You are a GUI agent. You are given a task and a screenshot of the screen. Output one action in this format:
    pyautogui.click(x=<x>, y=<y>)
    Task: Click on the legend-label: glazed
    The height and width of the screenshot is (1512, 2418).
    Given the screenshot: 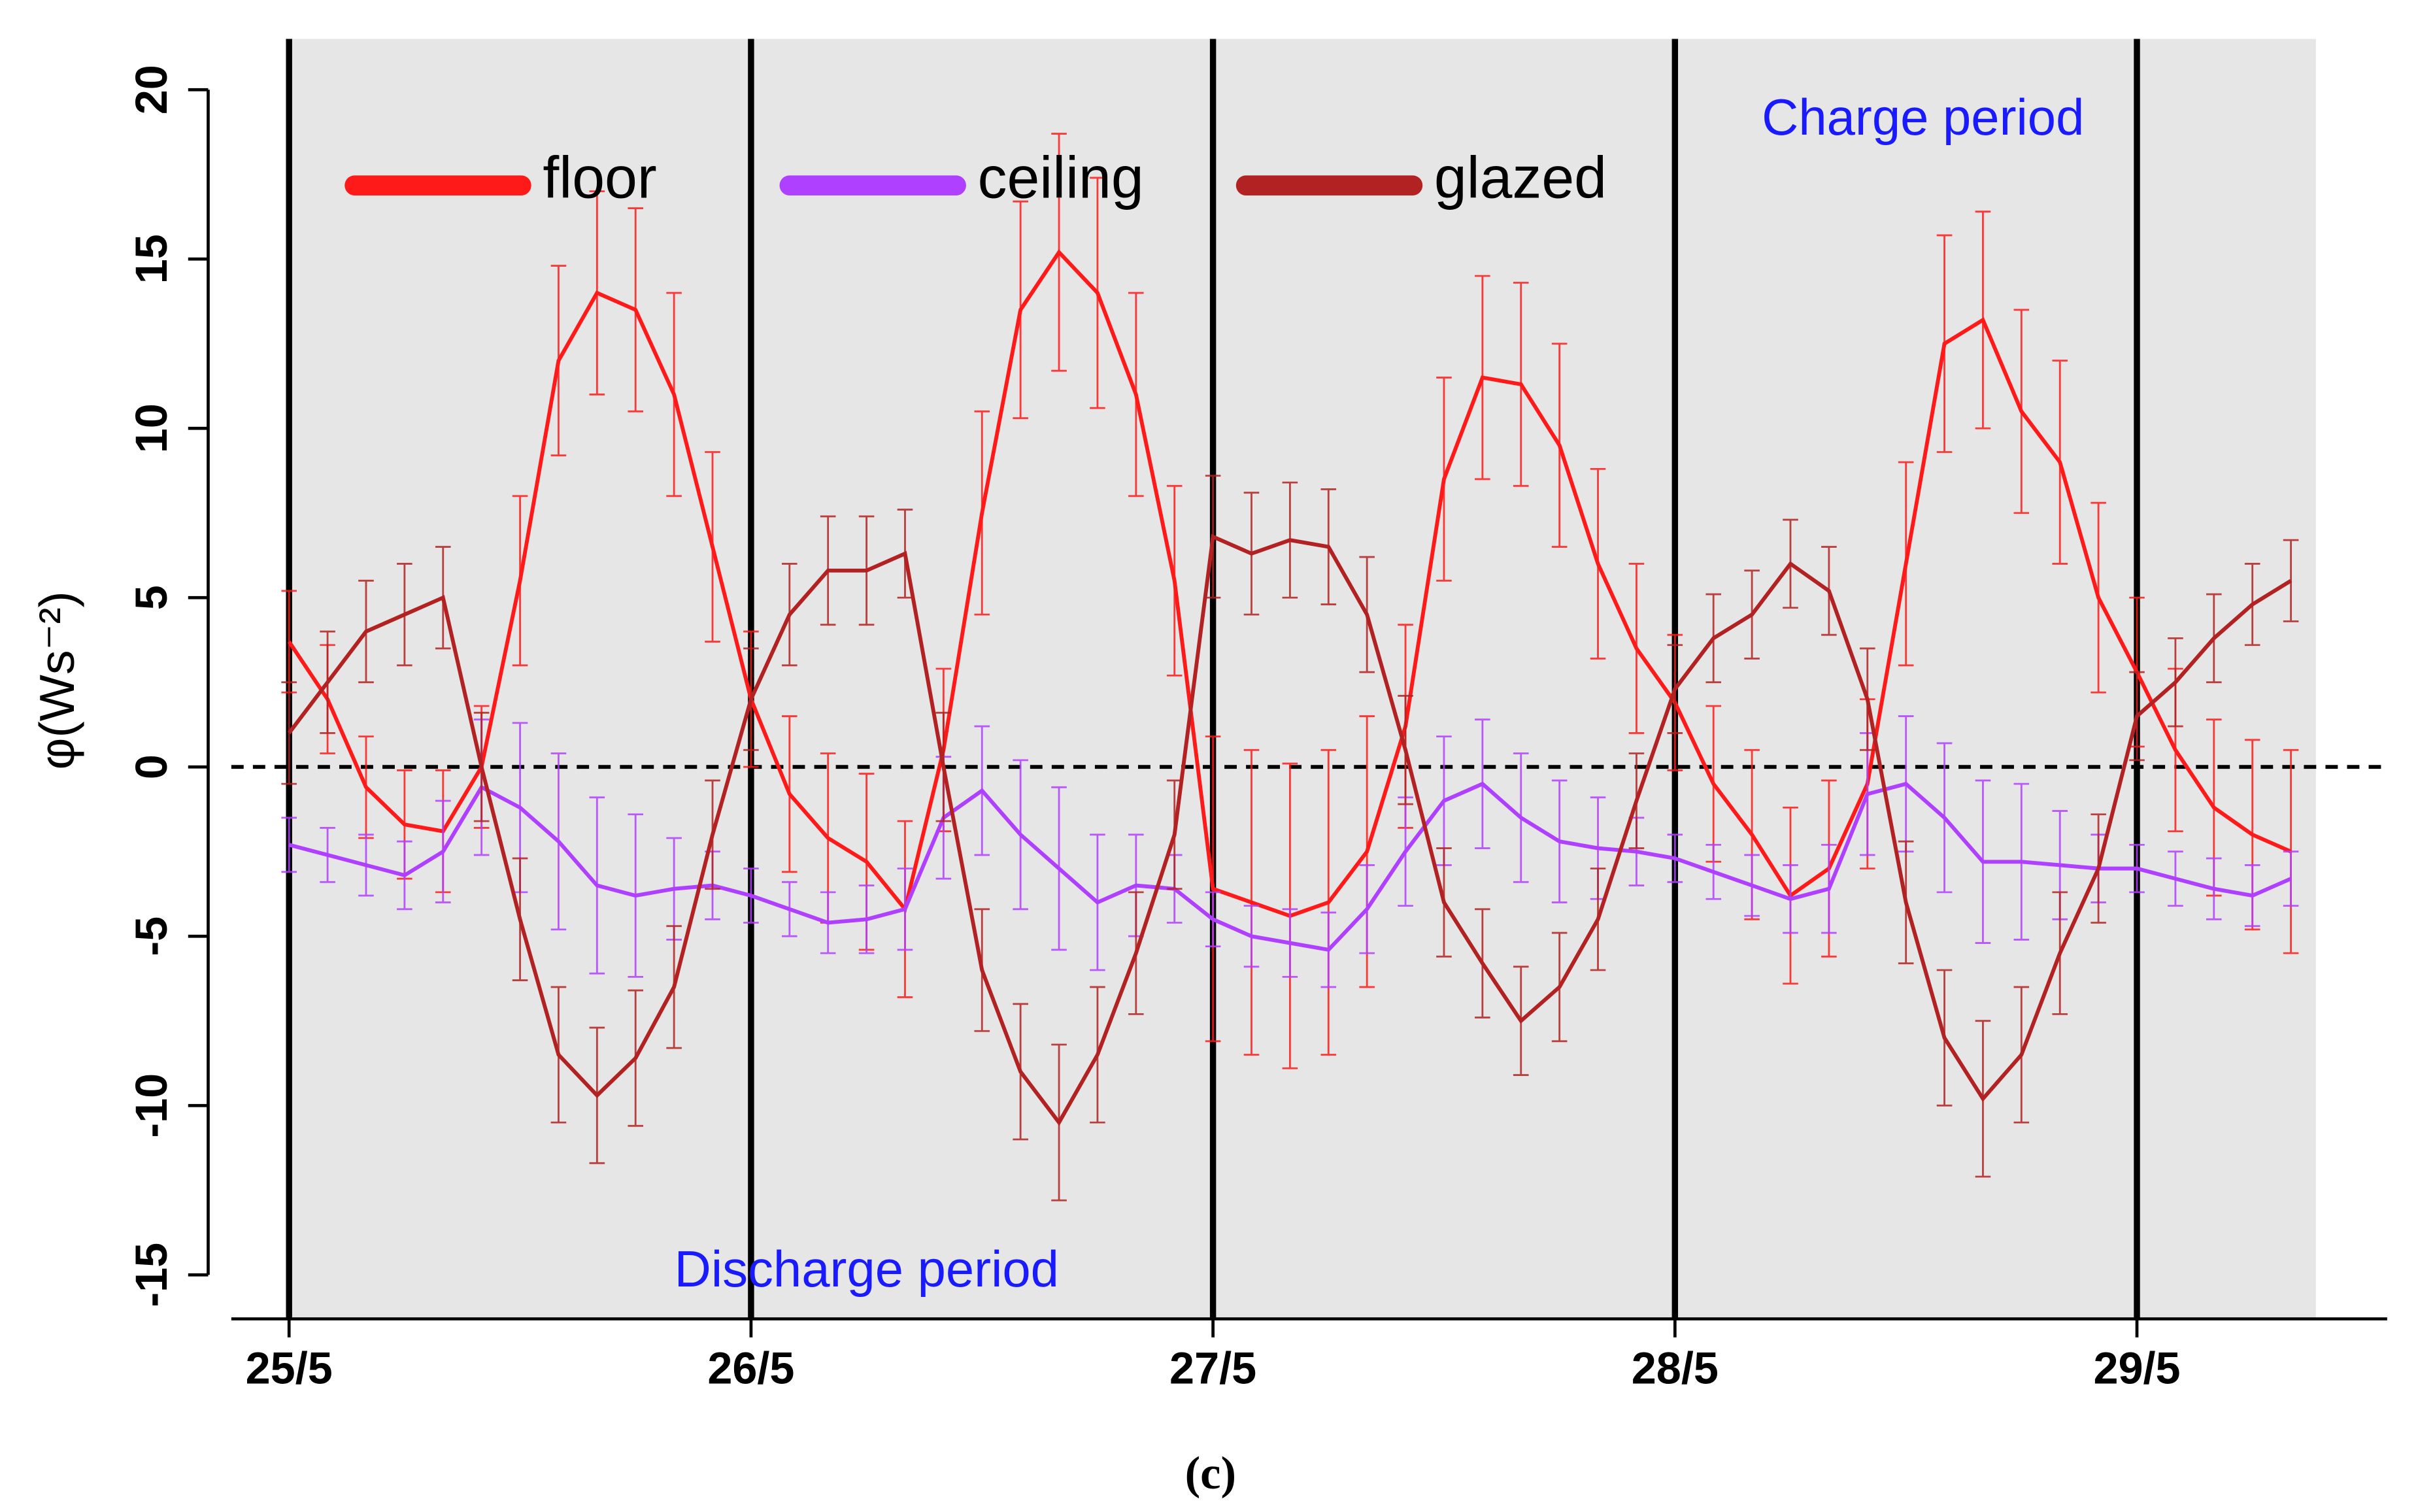 What is the action you would take?
    pyautogui.click(x=1521, y=177)
    